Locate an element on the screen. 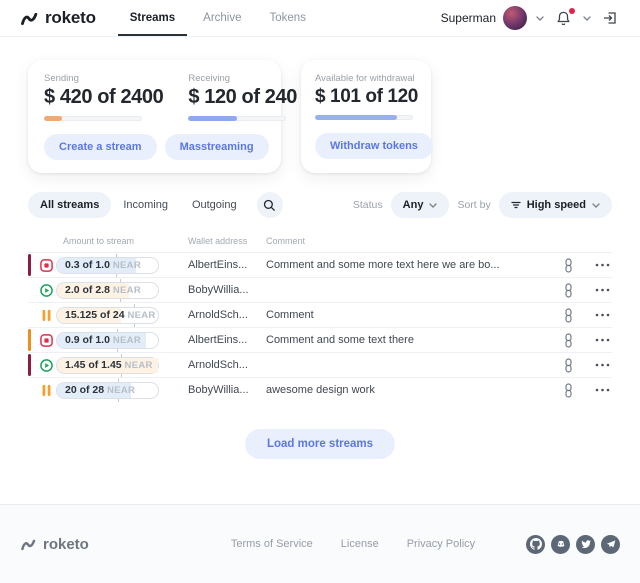 The height and width of the screenshot is (583, 640). sign-out-button is located at coordinates (610, 18).